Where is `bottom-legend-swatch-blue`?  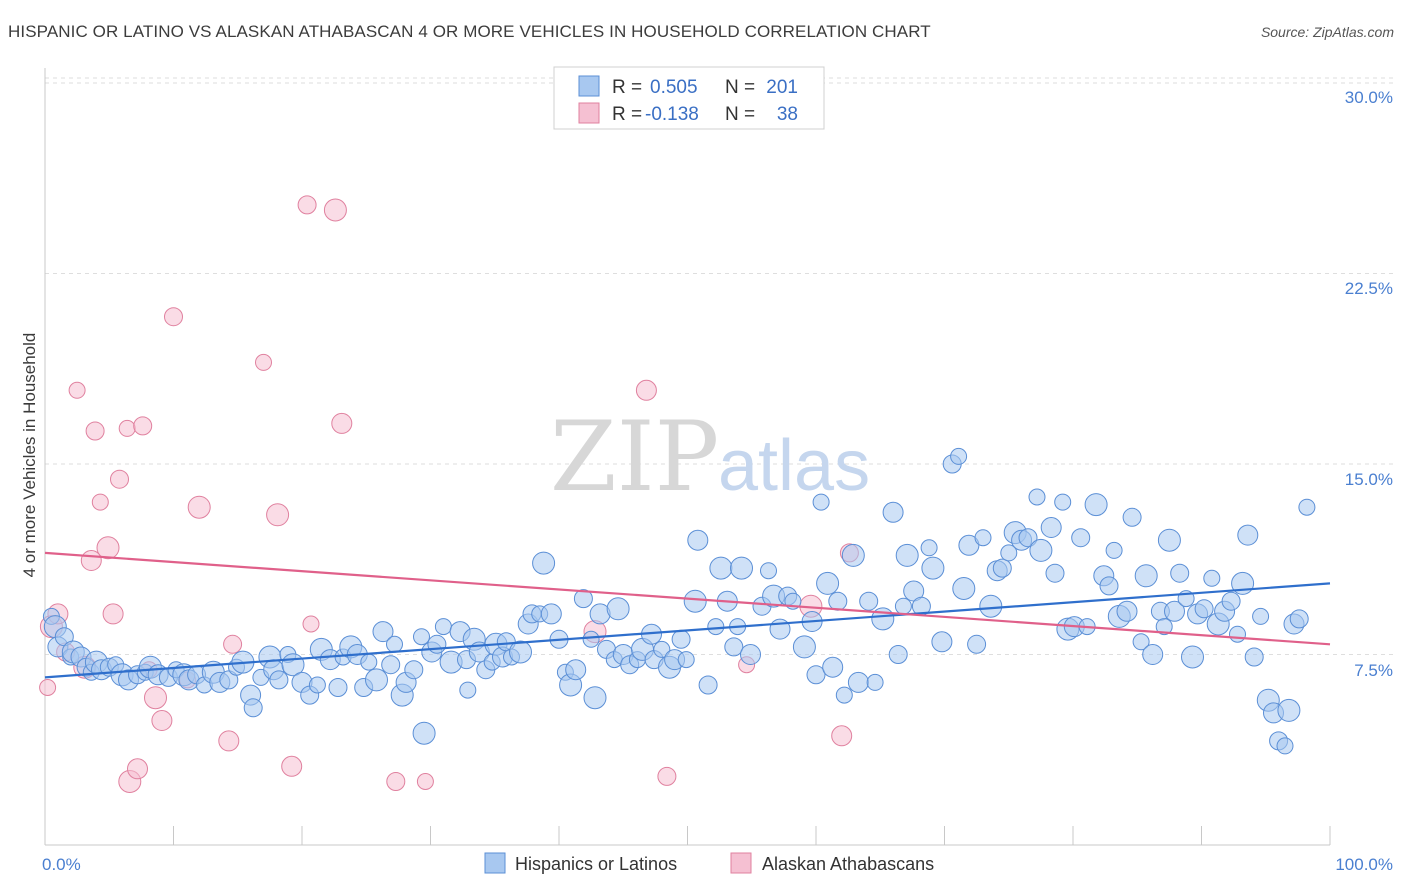
bottom-legend-swatch-blue is located at coordinates (495, 863).